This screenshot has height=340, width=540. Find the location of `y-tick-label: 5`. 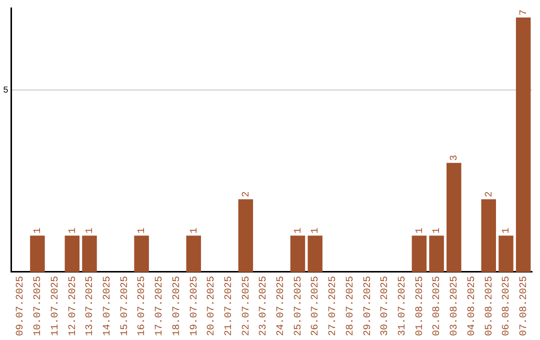

y-tick-label: 5 is located at coordinates (5, 91).